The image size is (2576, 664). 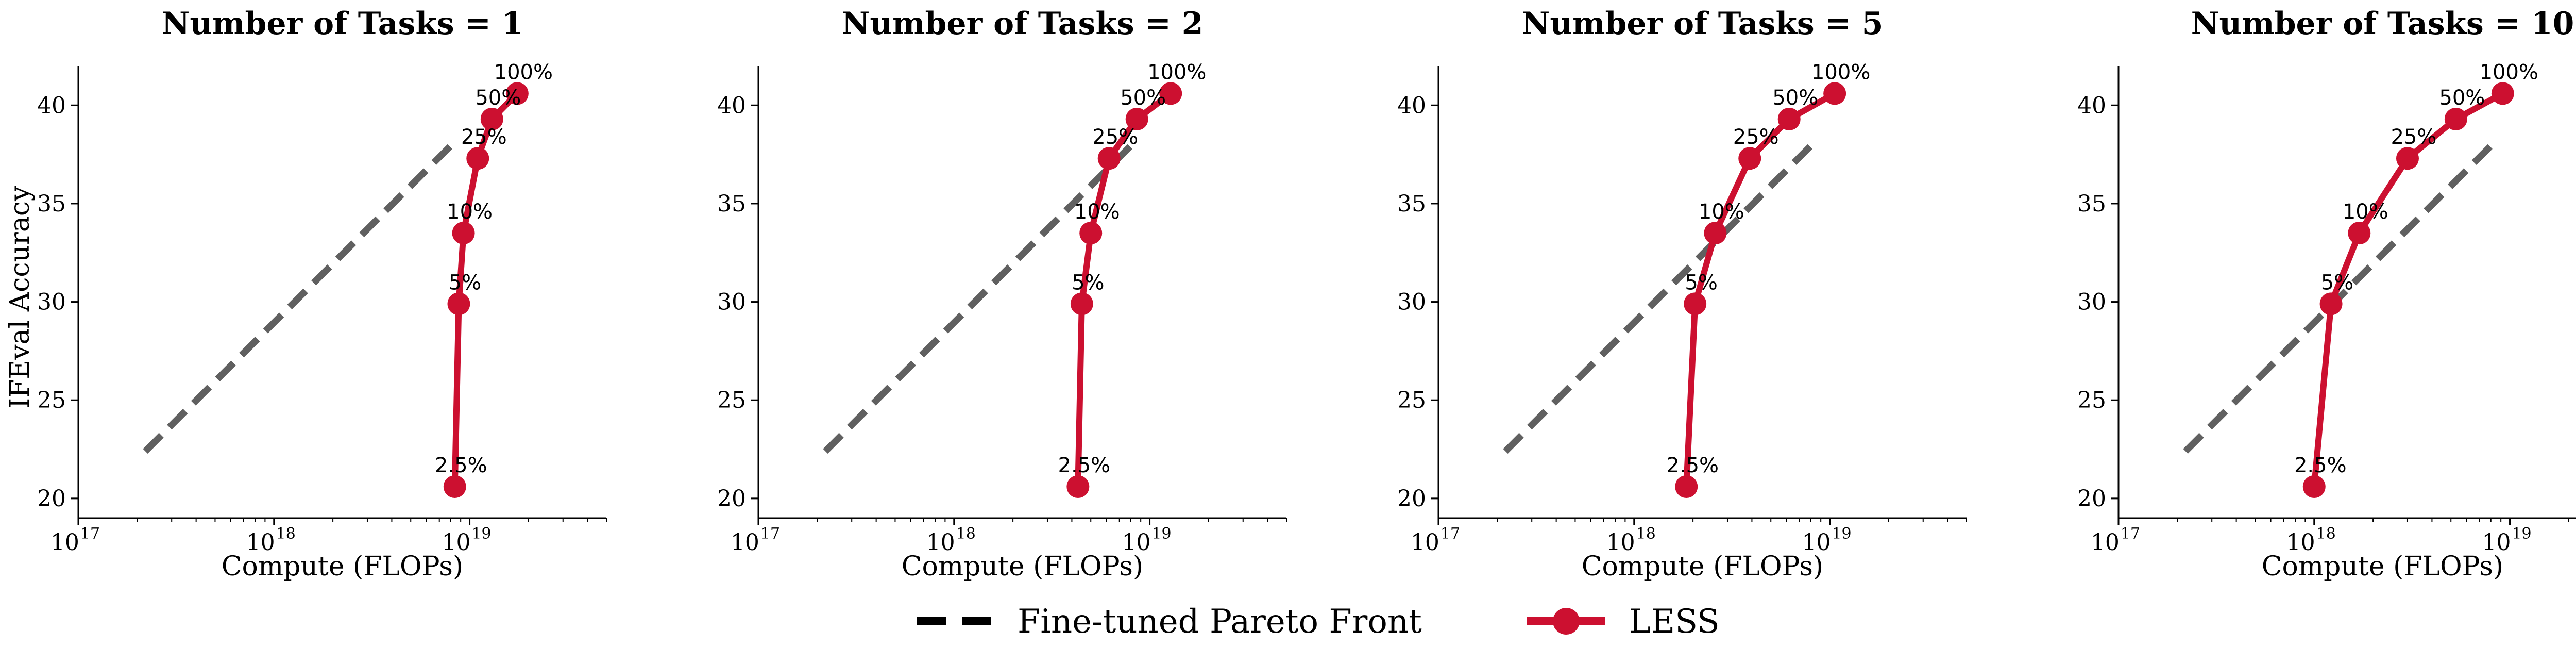 I want to click on chart-title: Number of Tasks = 1, so click(x=342, y=24).